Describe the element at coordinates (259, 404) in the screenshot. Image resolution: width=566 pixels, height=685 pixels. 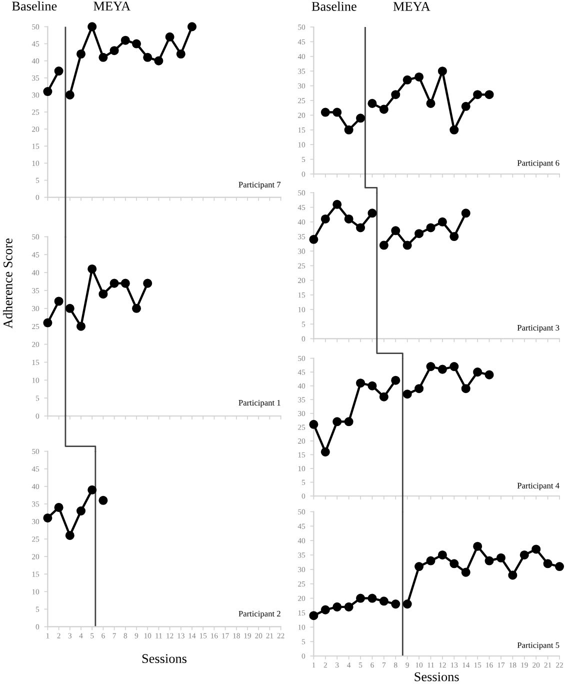
I see `text: Participant 1` at that location.